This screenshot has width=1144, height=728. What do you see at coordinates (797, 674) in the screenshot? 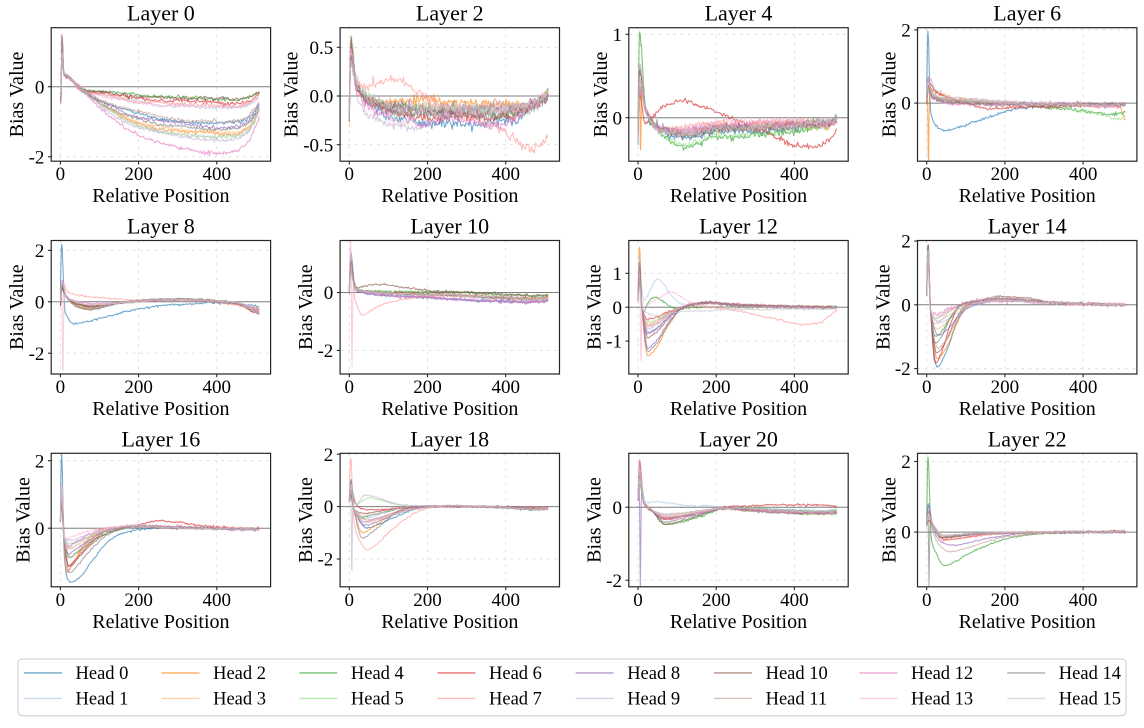
I see `svg-text: Head 10` at bounding box center [797, 674].